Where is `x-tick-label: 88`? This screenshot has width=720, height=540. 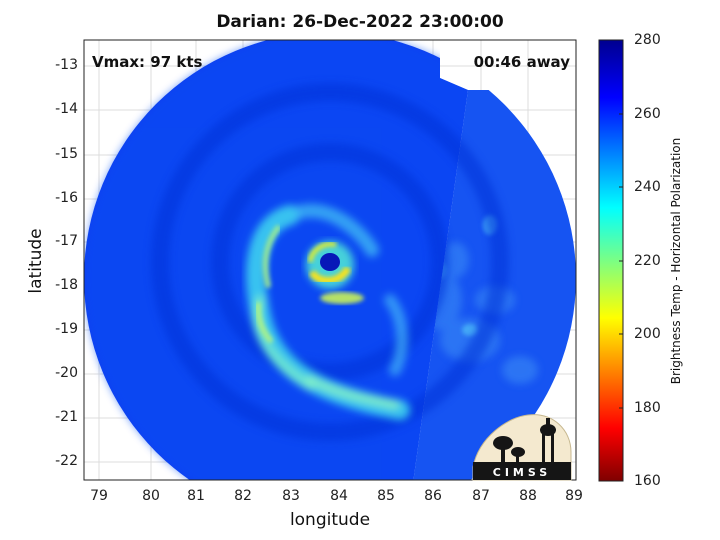 x-tick-label: 88 is located at coordinates (528, 496).